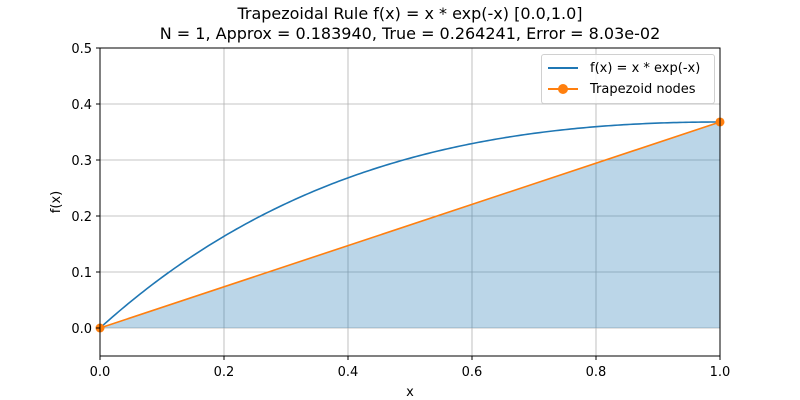  What do you see at coordinates (81, 161) in the screenshot?
I see `y-tick-label: 0.3` at bounding box center [81, 161].